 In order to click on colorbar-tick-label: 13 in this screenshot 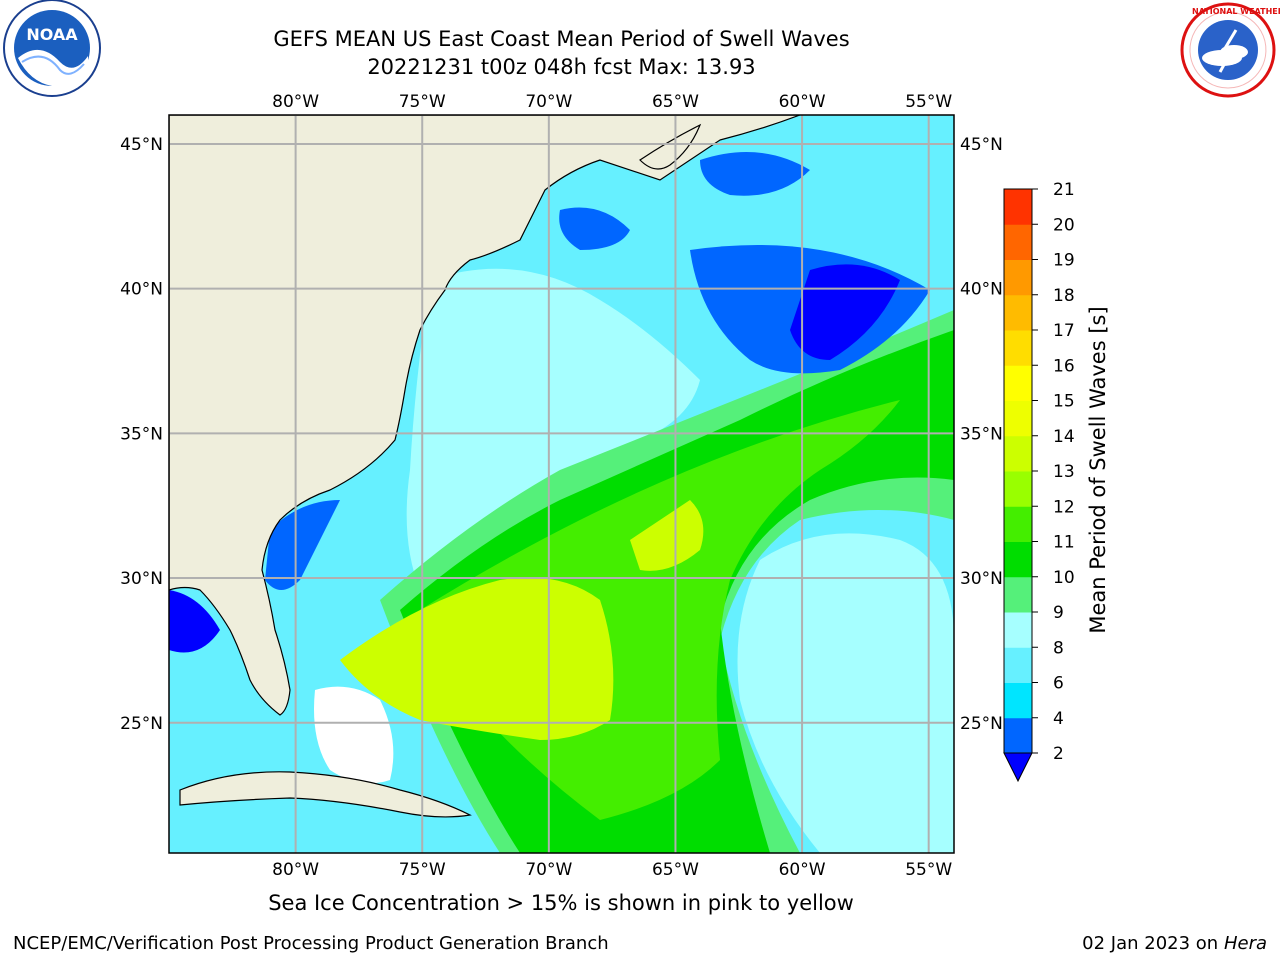, I will do `click(1064, 472)`.